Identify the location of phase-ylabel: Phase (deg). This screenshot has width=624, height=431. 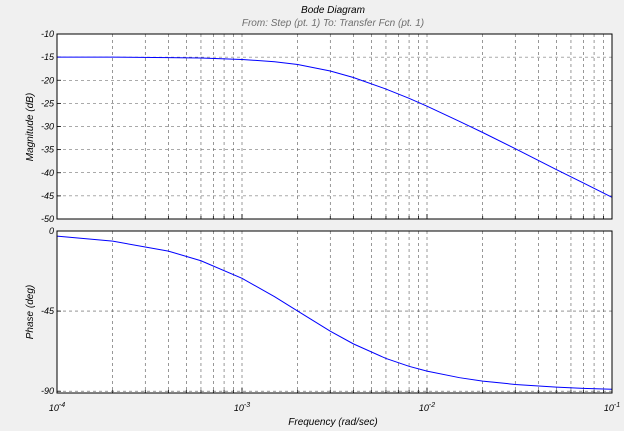
(30, 312).